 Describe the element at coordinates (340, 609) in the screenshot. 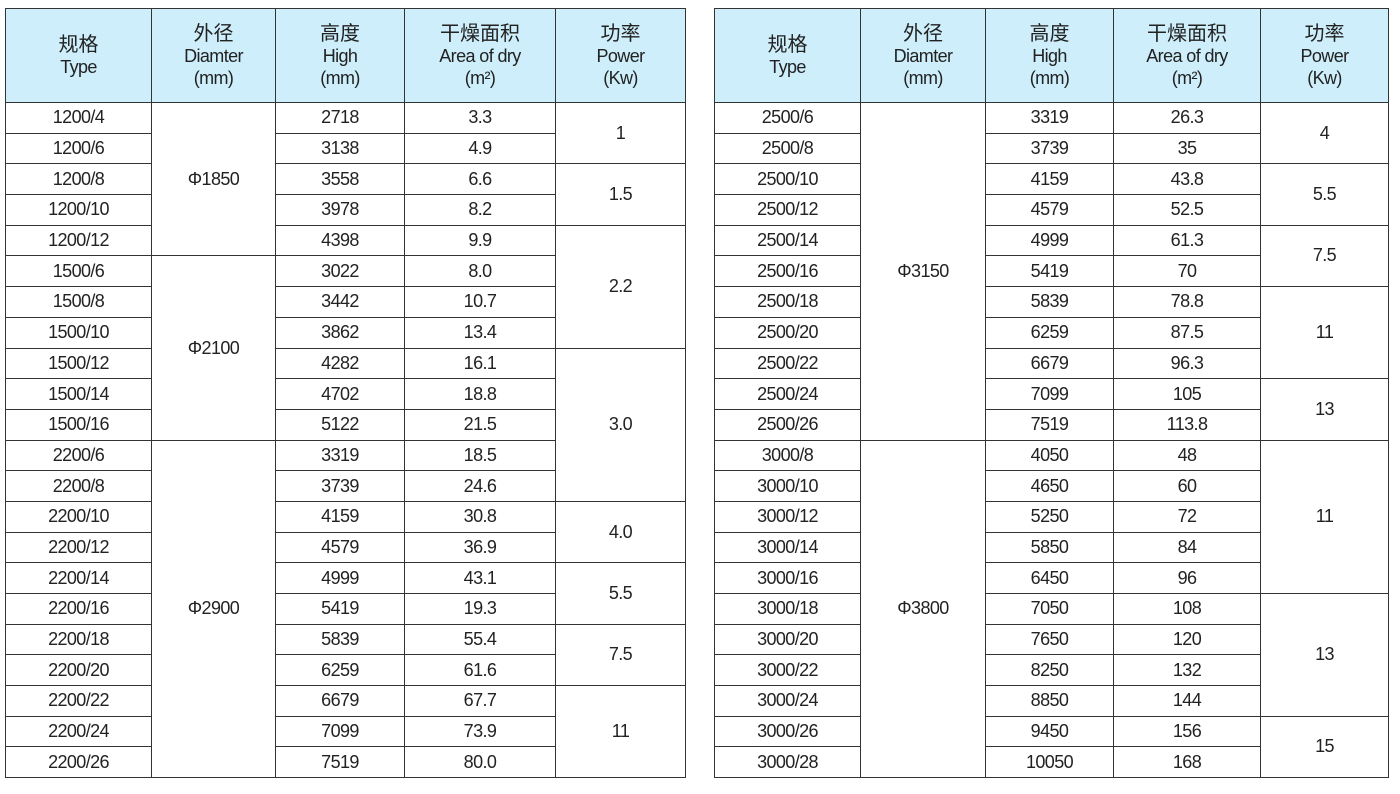

I see `cell-high: 5419` at that location.